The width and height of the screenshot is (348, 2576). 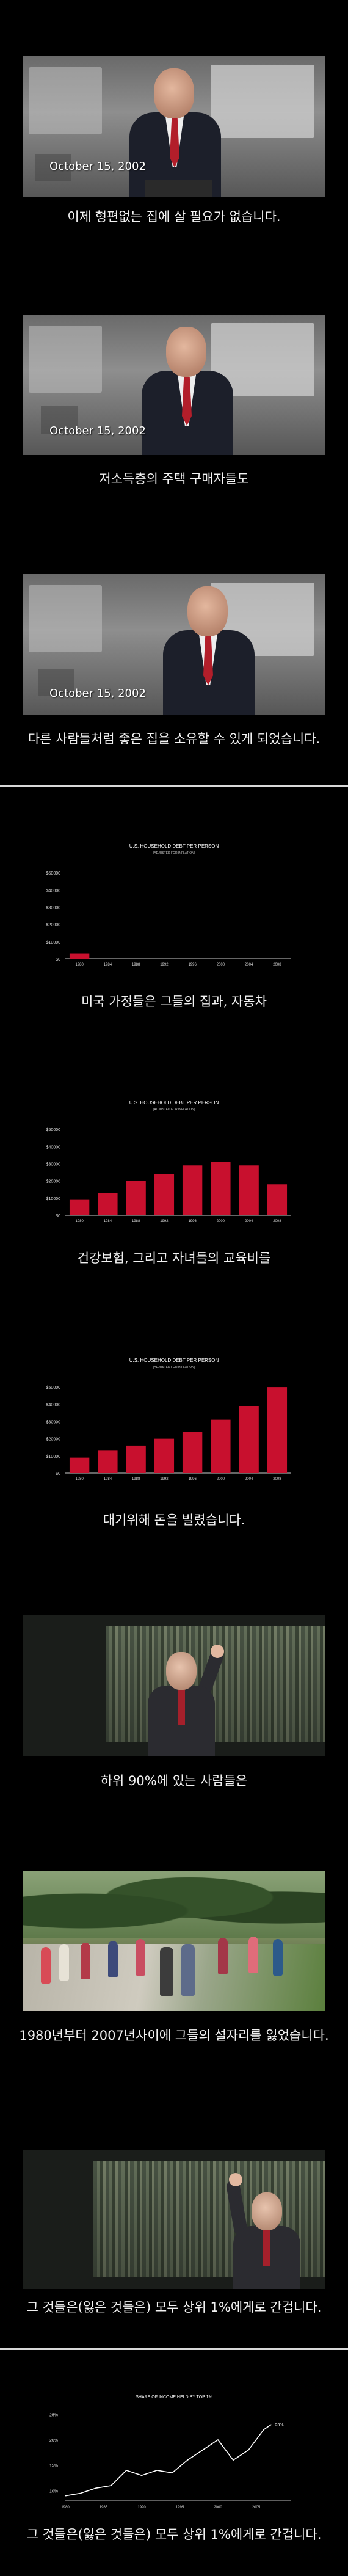 I want to click on subtitle-caption: 미국 가정들은 그들의 집과, 자동차, so click(x=174, y=1002).